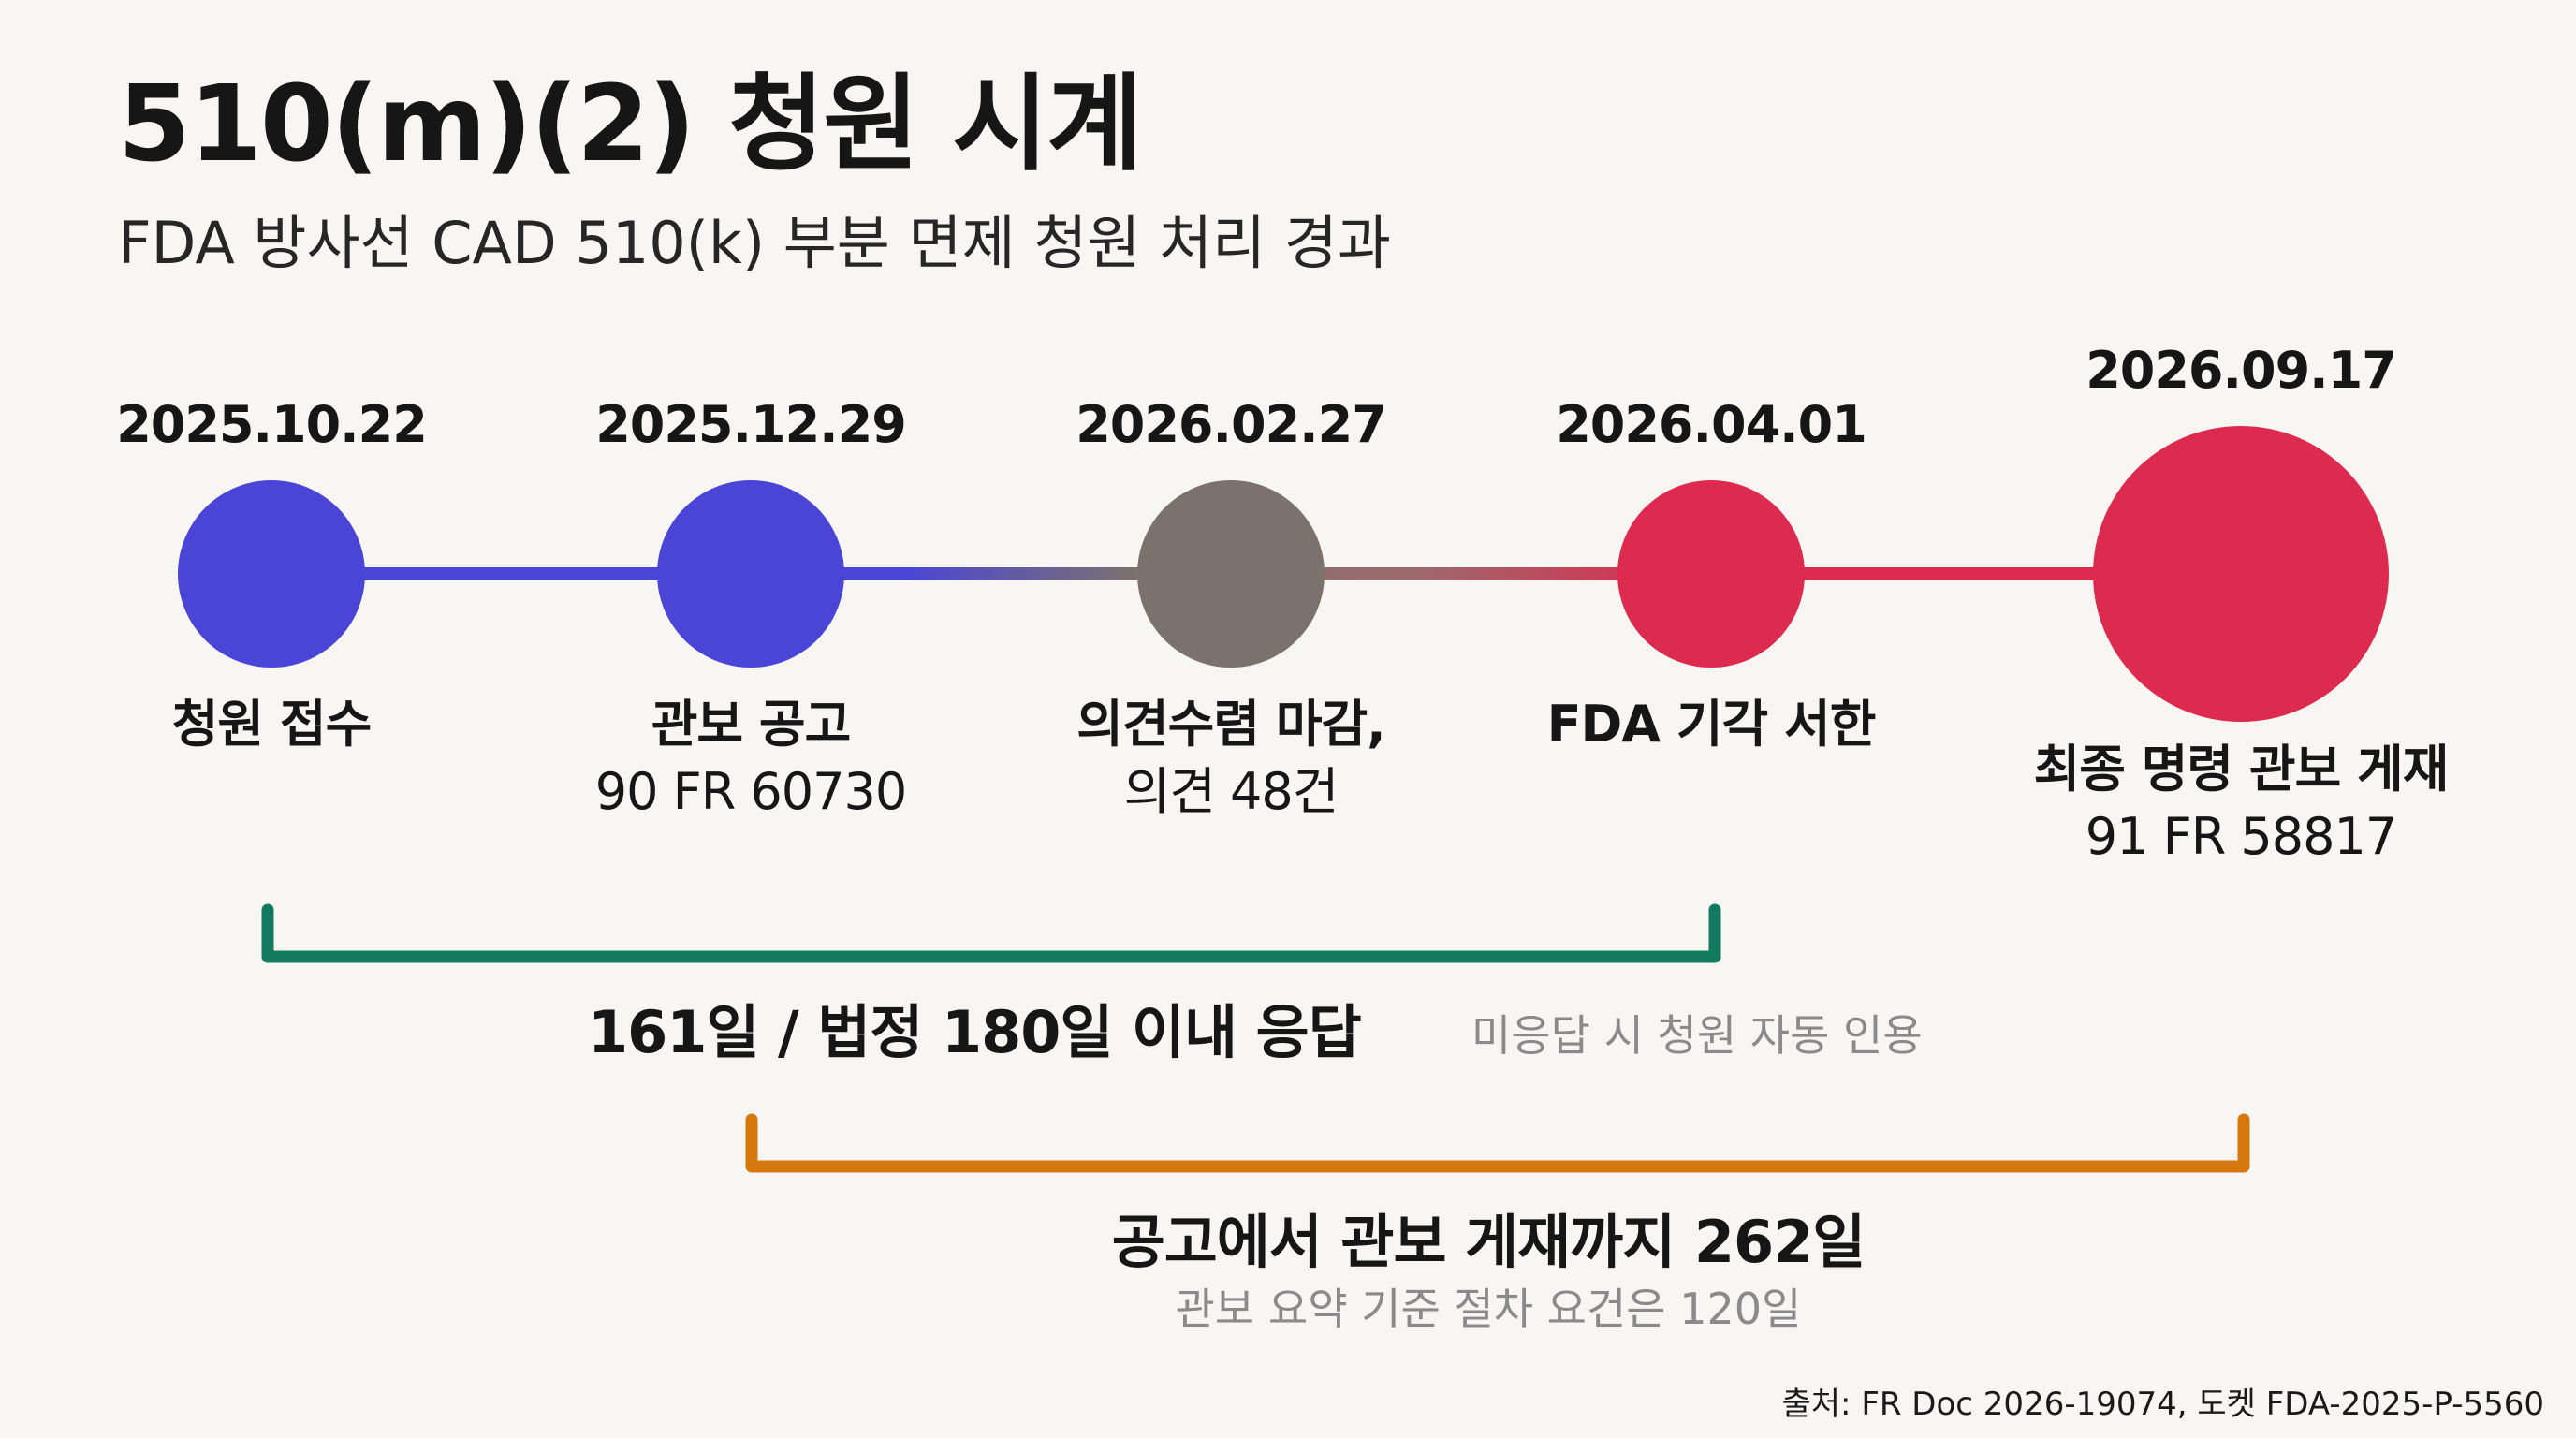  I want to click on event-label: 청원 접수, so click(272, 724).